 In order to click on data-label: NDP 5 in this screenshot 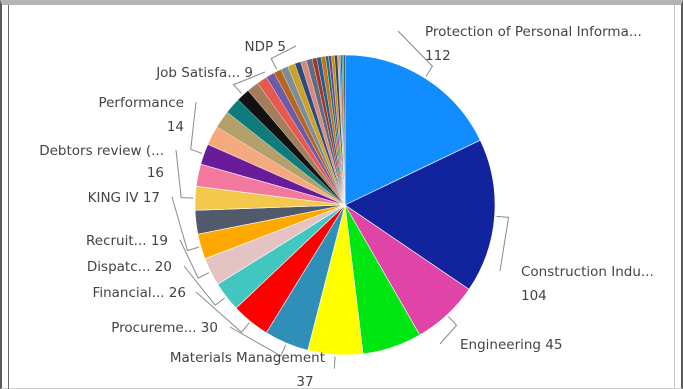, I will do `click(265, 47)`.